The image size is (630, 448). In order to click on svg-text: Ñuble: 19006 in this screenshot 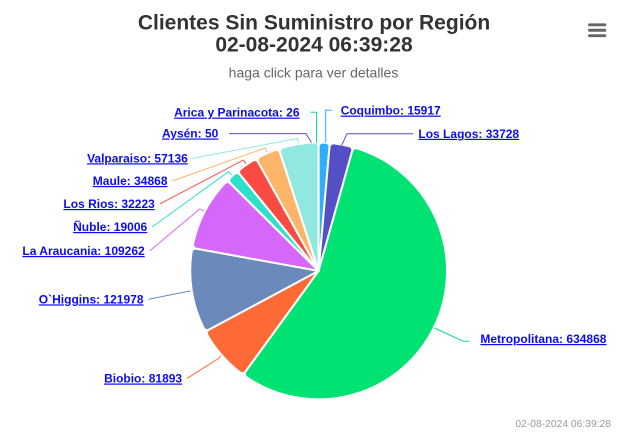, I will do `click(110, 226)`.